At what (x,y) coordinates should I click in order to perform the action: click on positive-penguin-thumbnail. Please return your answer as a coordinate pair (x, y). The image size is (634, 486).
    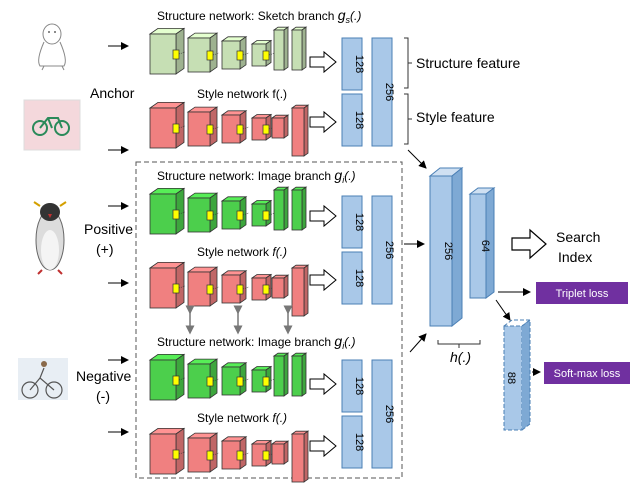
    Looking at the image, I should click on (50, 238).